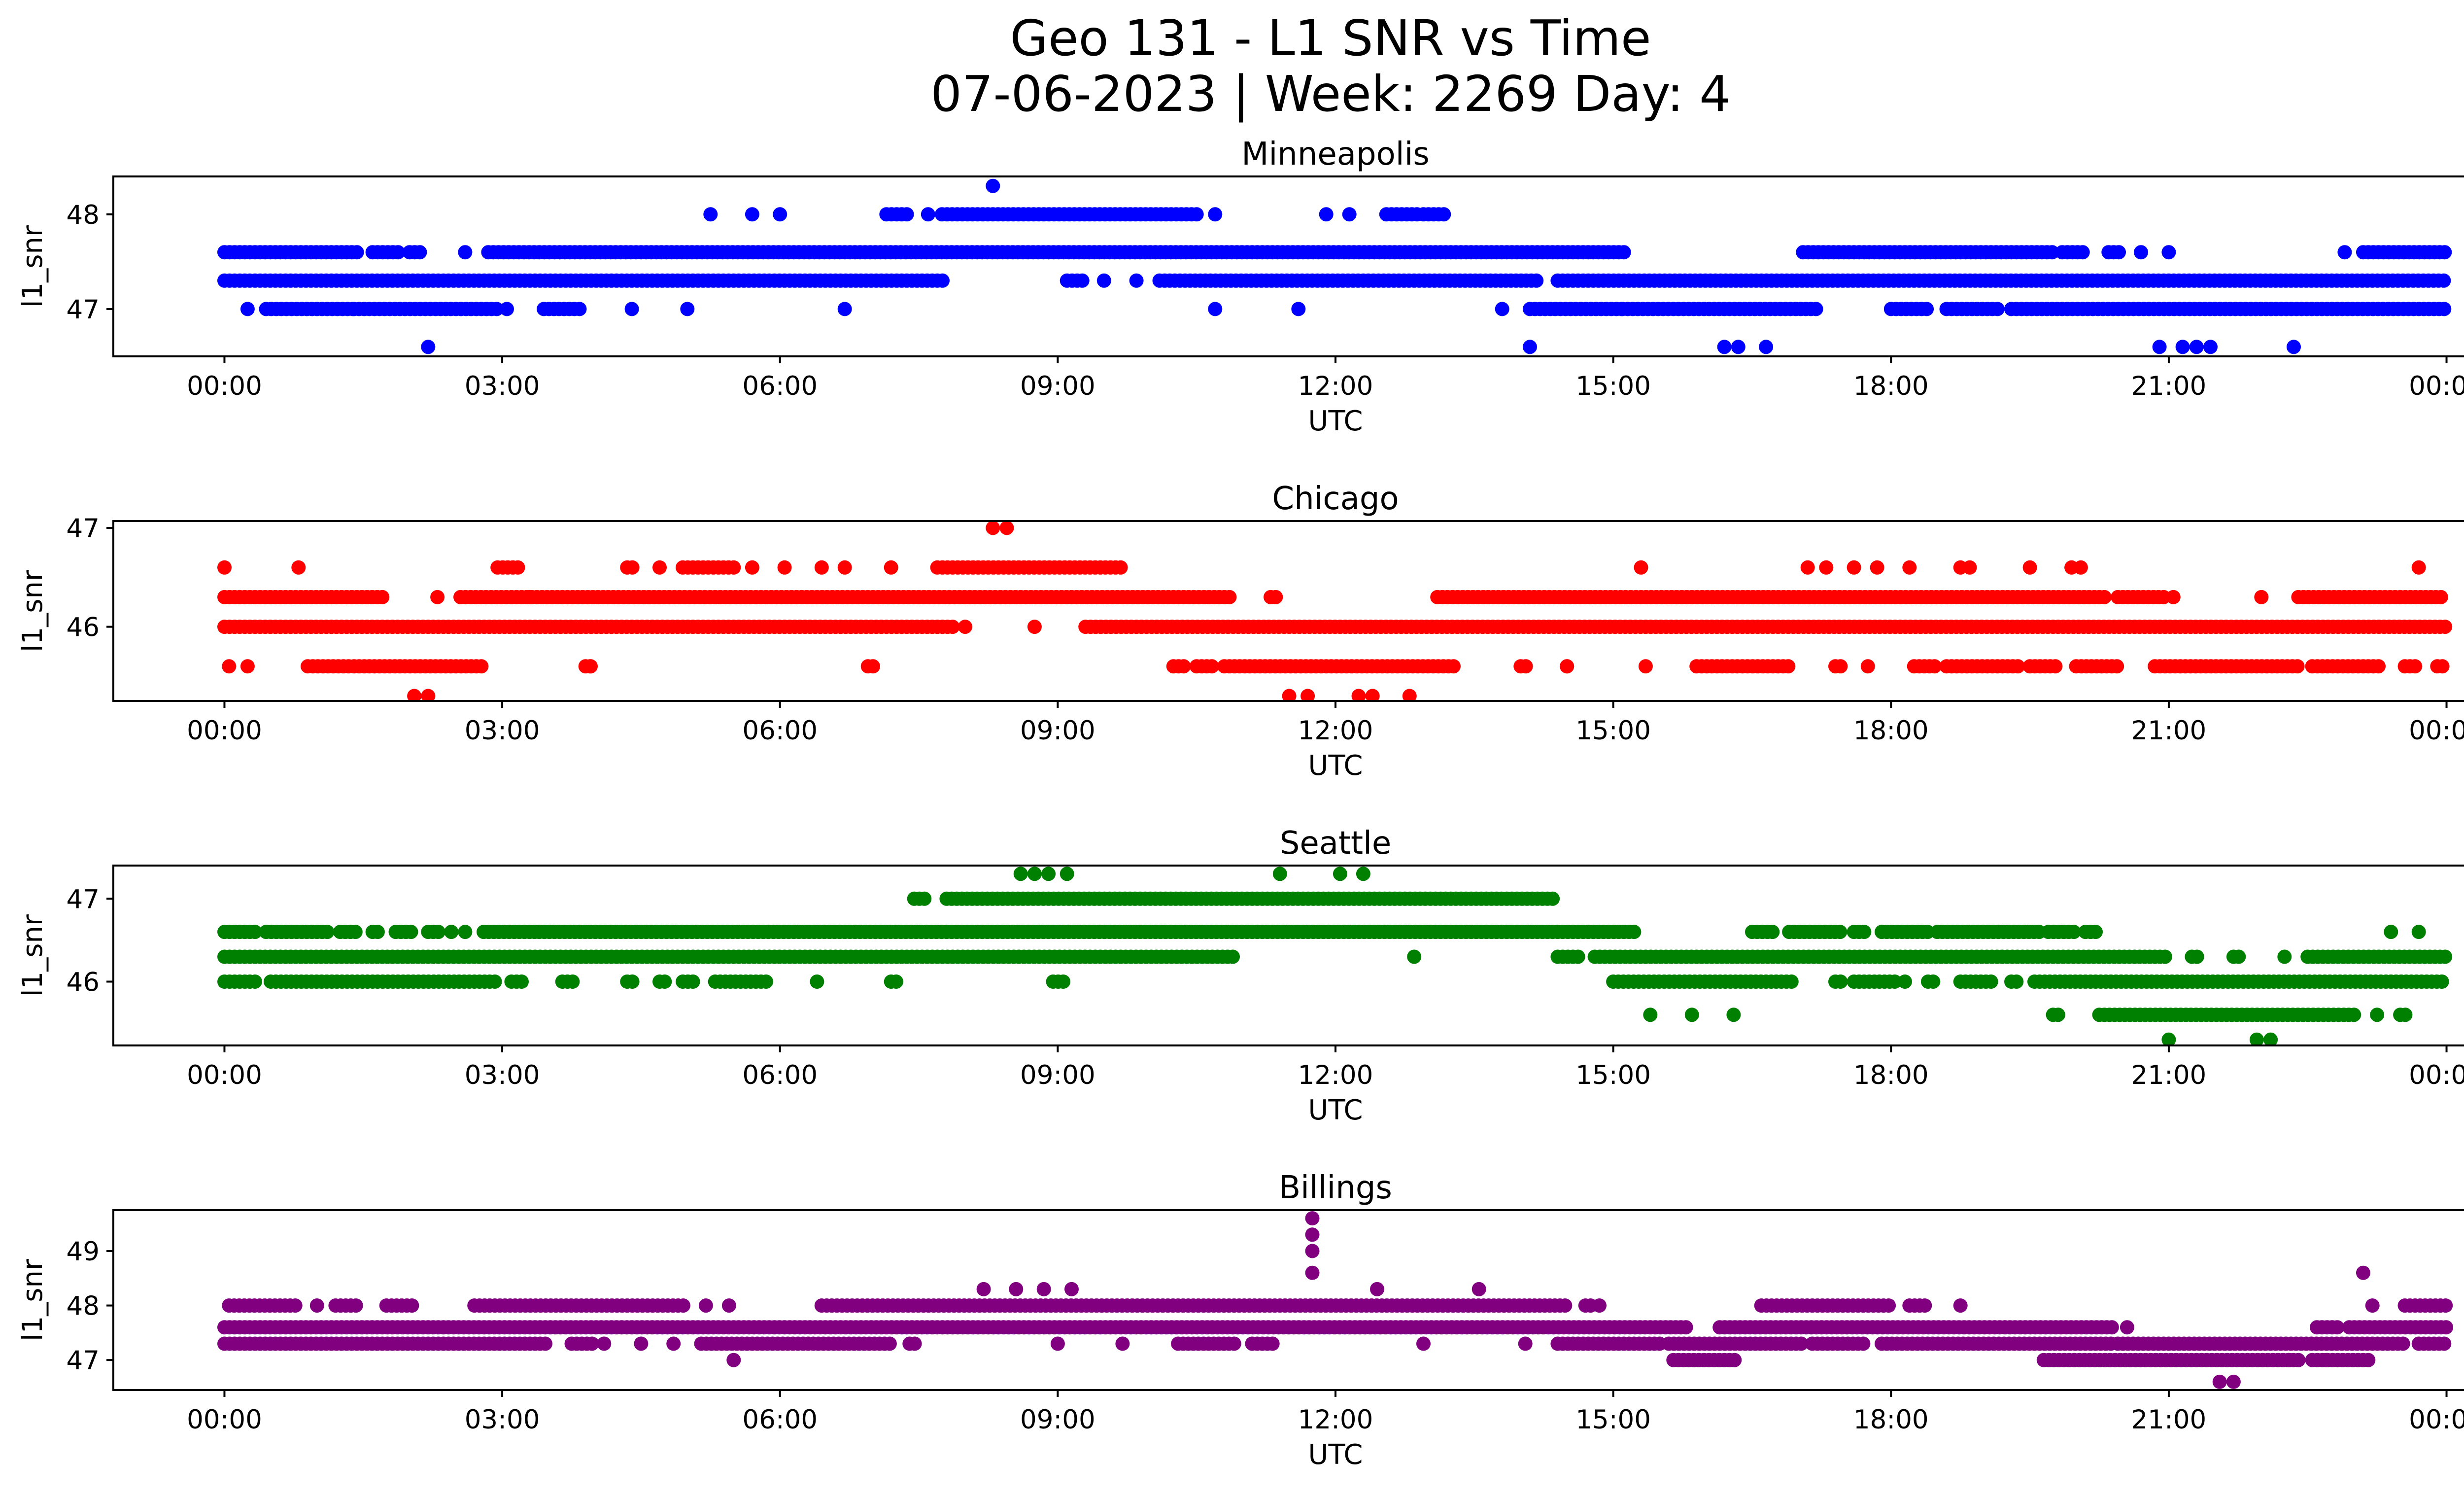 The image size is (2464, 1495). Describe the element at coordinates (1335, 1075) in the screenshot. I see `x-tick-label: 12:00` at that location.